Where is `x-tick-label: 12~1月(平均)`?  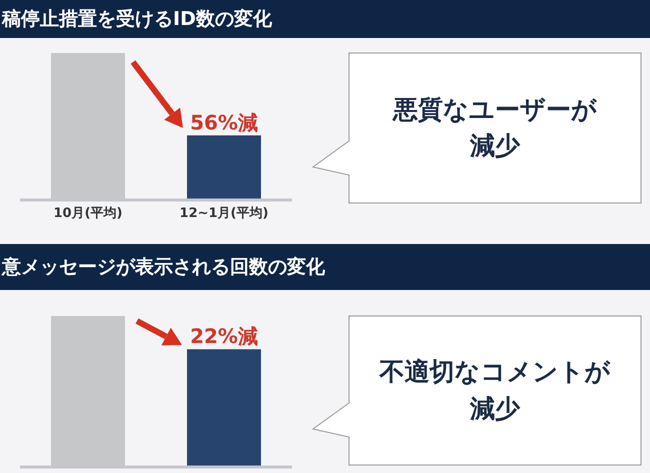 x-tick-label: 12~1月(平均) is located at coordinates (224, 214).